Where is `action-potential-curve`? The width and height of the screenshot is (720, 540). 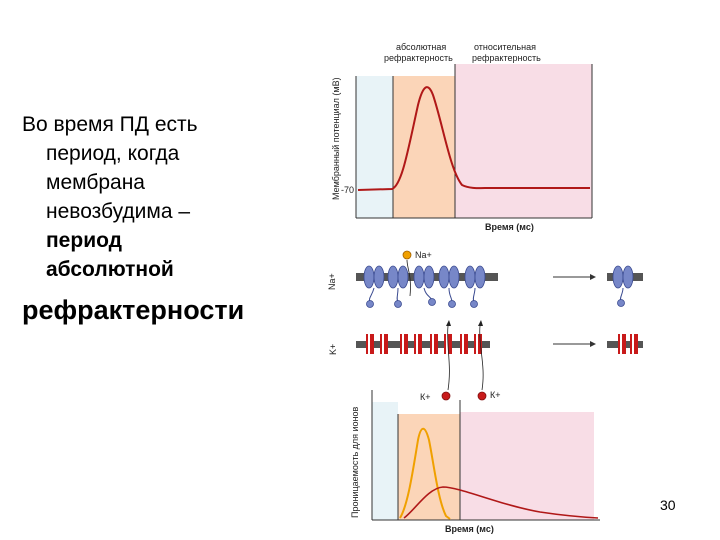 action-potential-curve is located at coordinates (473, 138).